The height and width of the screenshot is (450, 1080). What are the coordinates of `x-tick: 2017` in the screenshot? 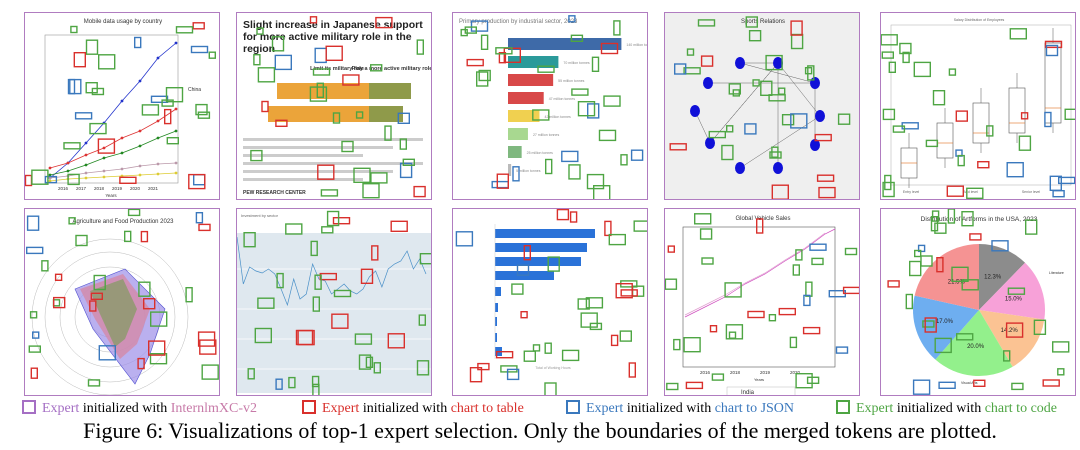 It's located at (81, 188).